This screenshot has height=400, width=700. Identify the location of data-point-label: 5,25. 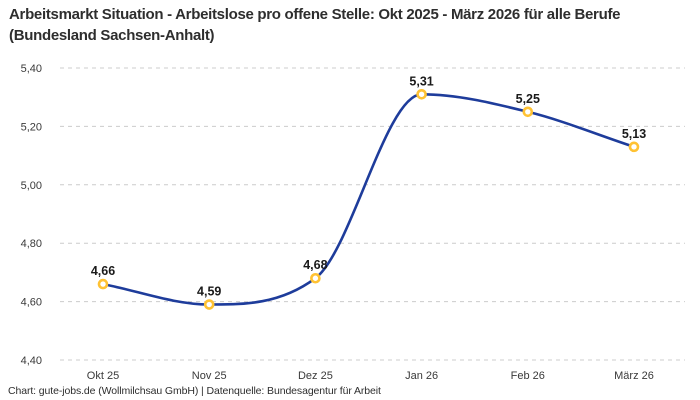
(528, 99).